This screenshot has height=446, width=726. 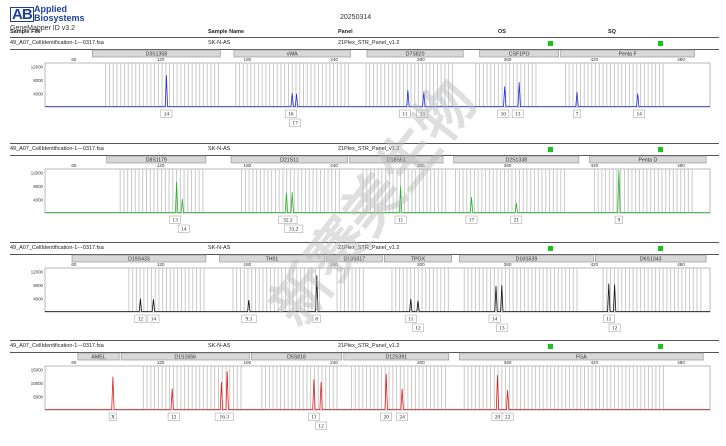 I want to click on allele-call: 9.3, so click(x=249, y=318).